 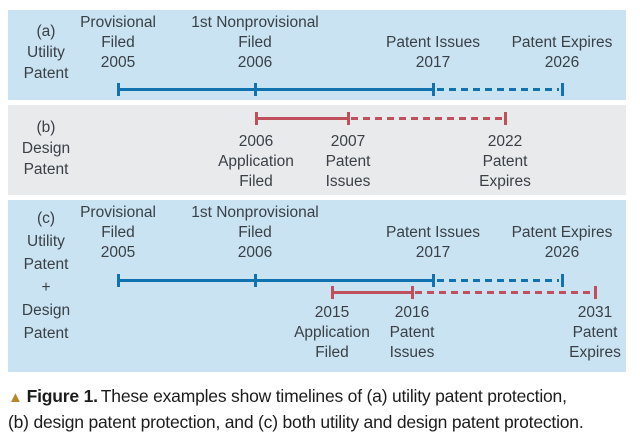 I want to click on milestone-application-filed-2006: 2006 Application Filed, so click(x=256, y=161).